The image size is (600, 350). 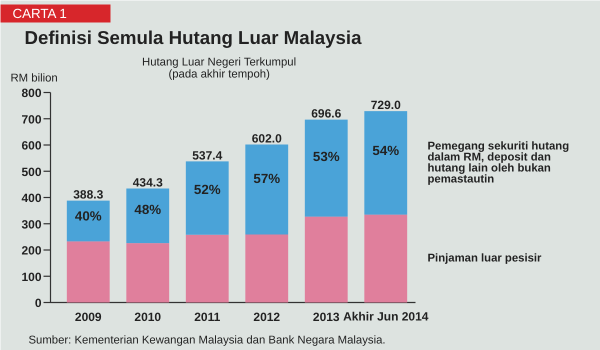 What do you see at coordinates (266, 178) in the screenshot?
I see `annotation: 57%` at bounding box center [266, 178].